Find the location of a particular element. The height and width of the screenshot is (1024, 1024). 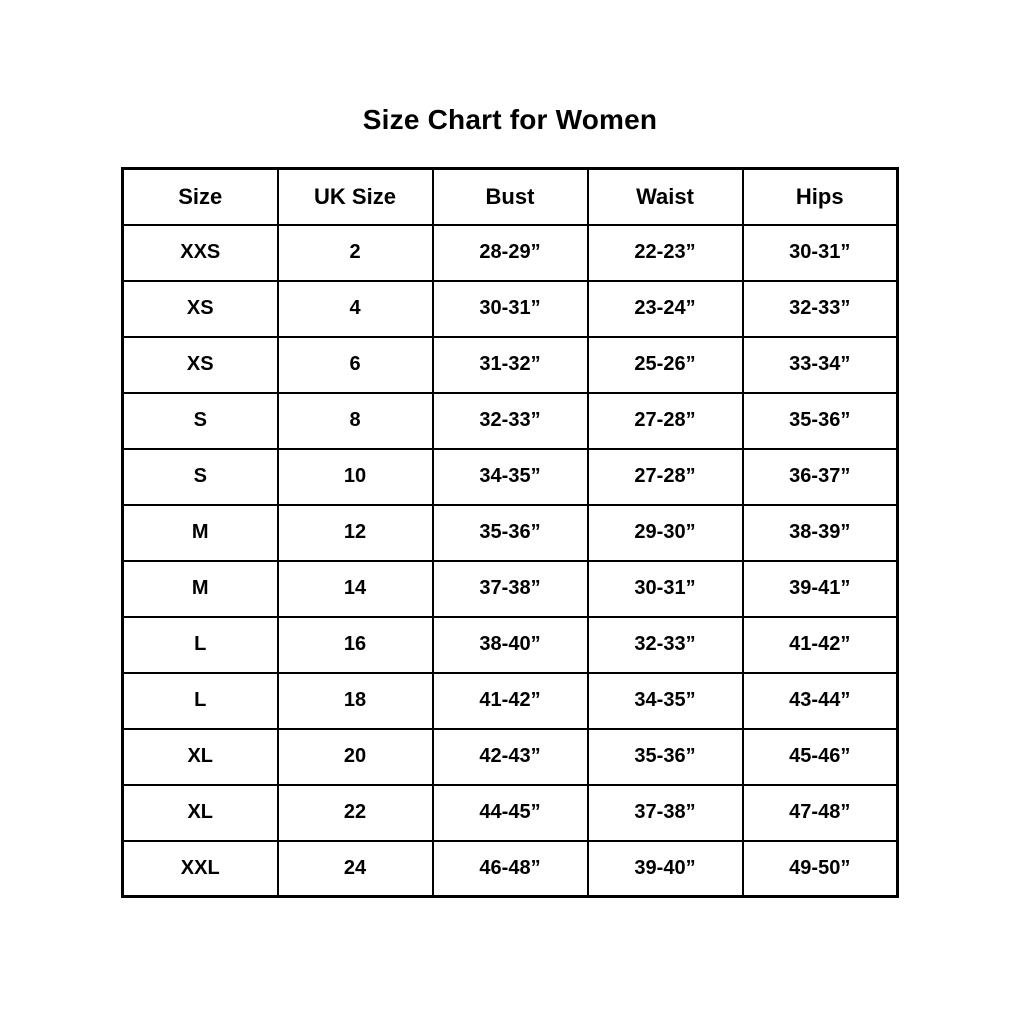

table-cell: XXS is located at coordinates (200, 252).